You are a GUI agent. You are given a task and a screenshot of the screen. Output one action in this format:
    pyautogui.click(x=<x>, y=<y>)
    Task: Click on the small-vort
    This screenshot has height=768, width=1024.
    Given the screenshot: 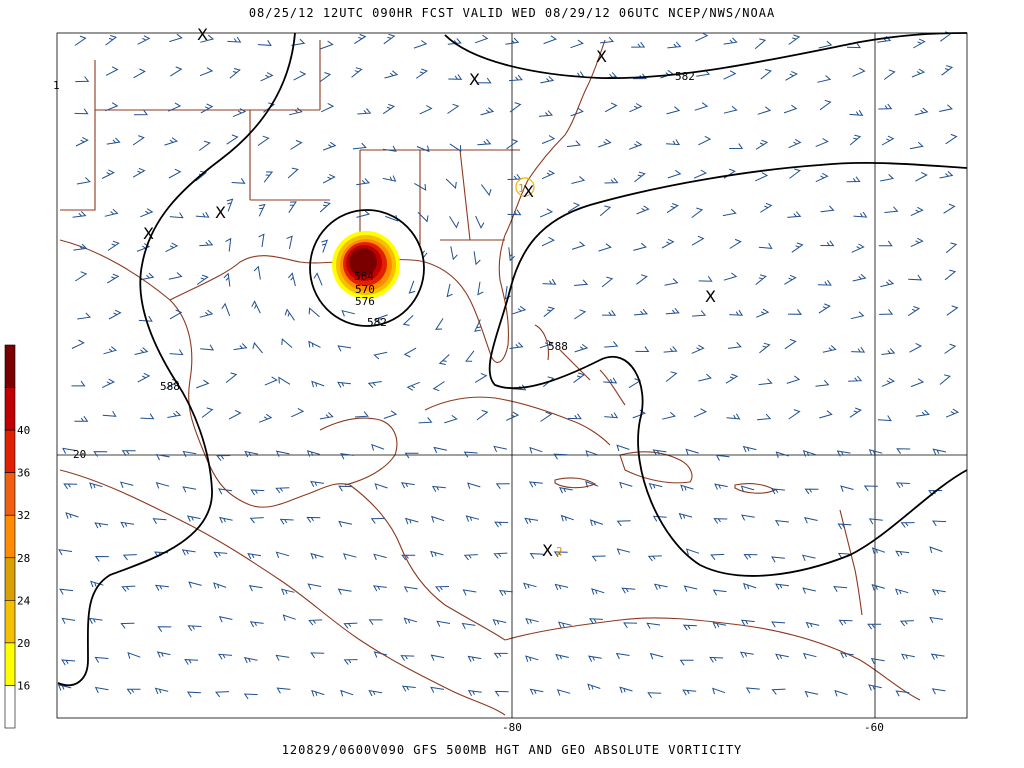 What is the action you would take?
    pyautogui.click(x=525, y=187)
    